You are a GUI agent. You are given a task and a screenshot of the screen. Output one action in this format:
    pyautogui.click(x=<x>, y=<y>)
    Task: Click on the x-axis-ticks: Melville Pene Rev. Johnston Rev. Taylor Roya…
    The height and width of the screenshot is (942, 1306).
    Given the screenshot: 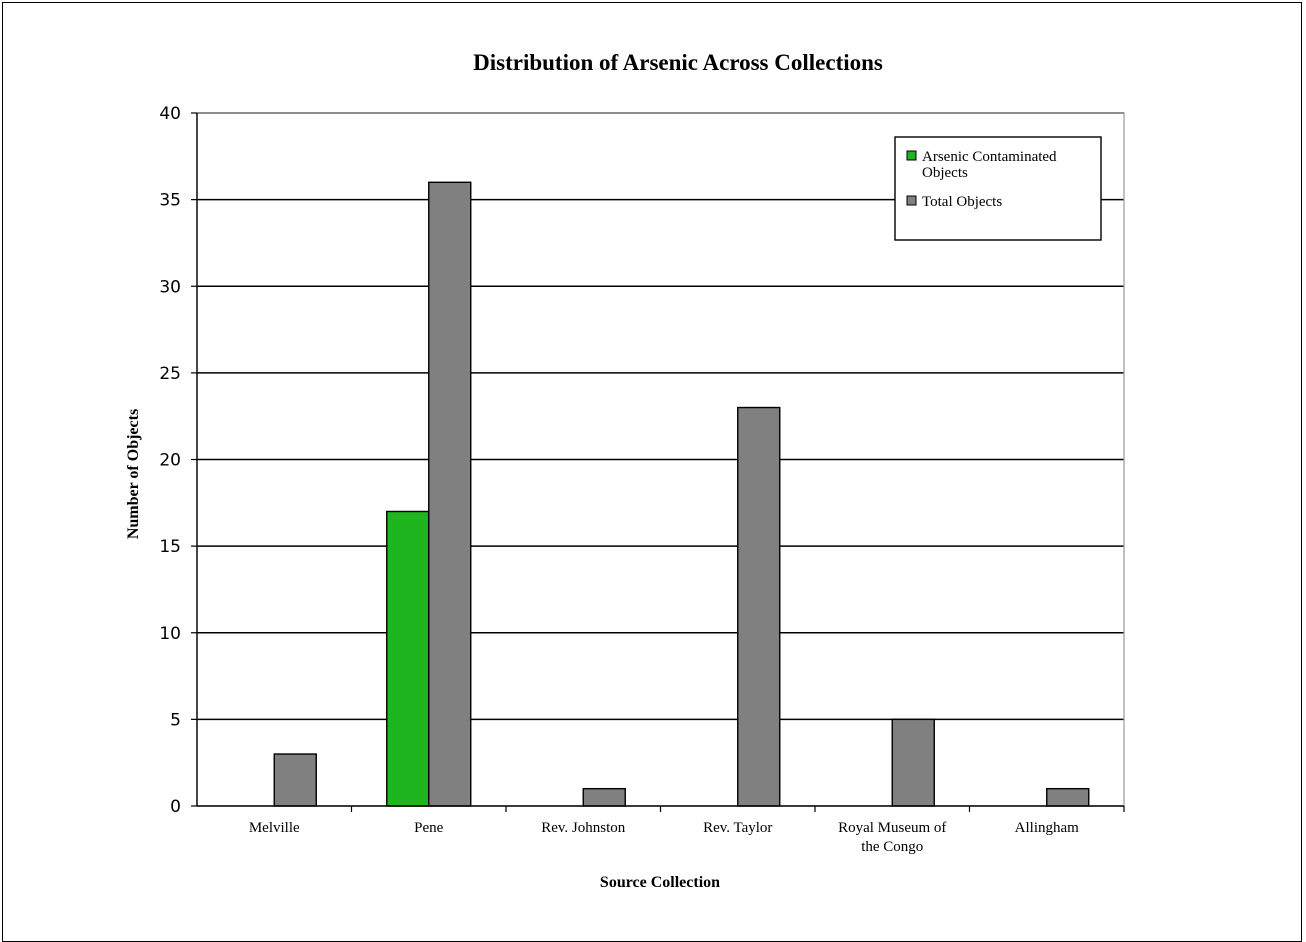 What is the action you would take?
    pyautogui.click(x=687, y=830)
    